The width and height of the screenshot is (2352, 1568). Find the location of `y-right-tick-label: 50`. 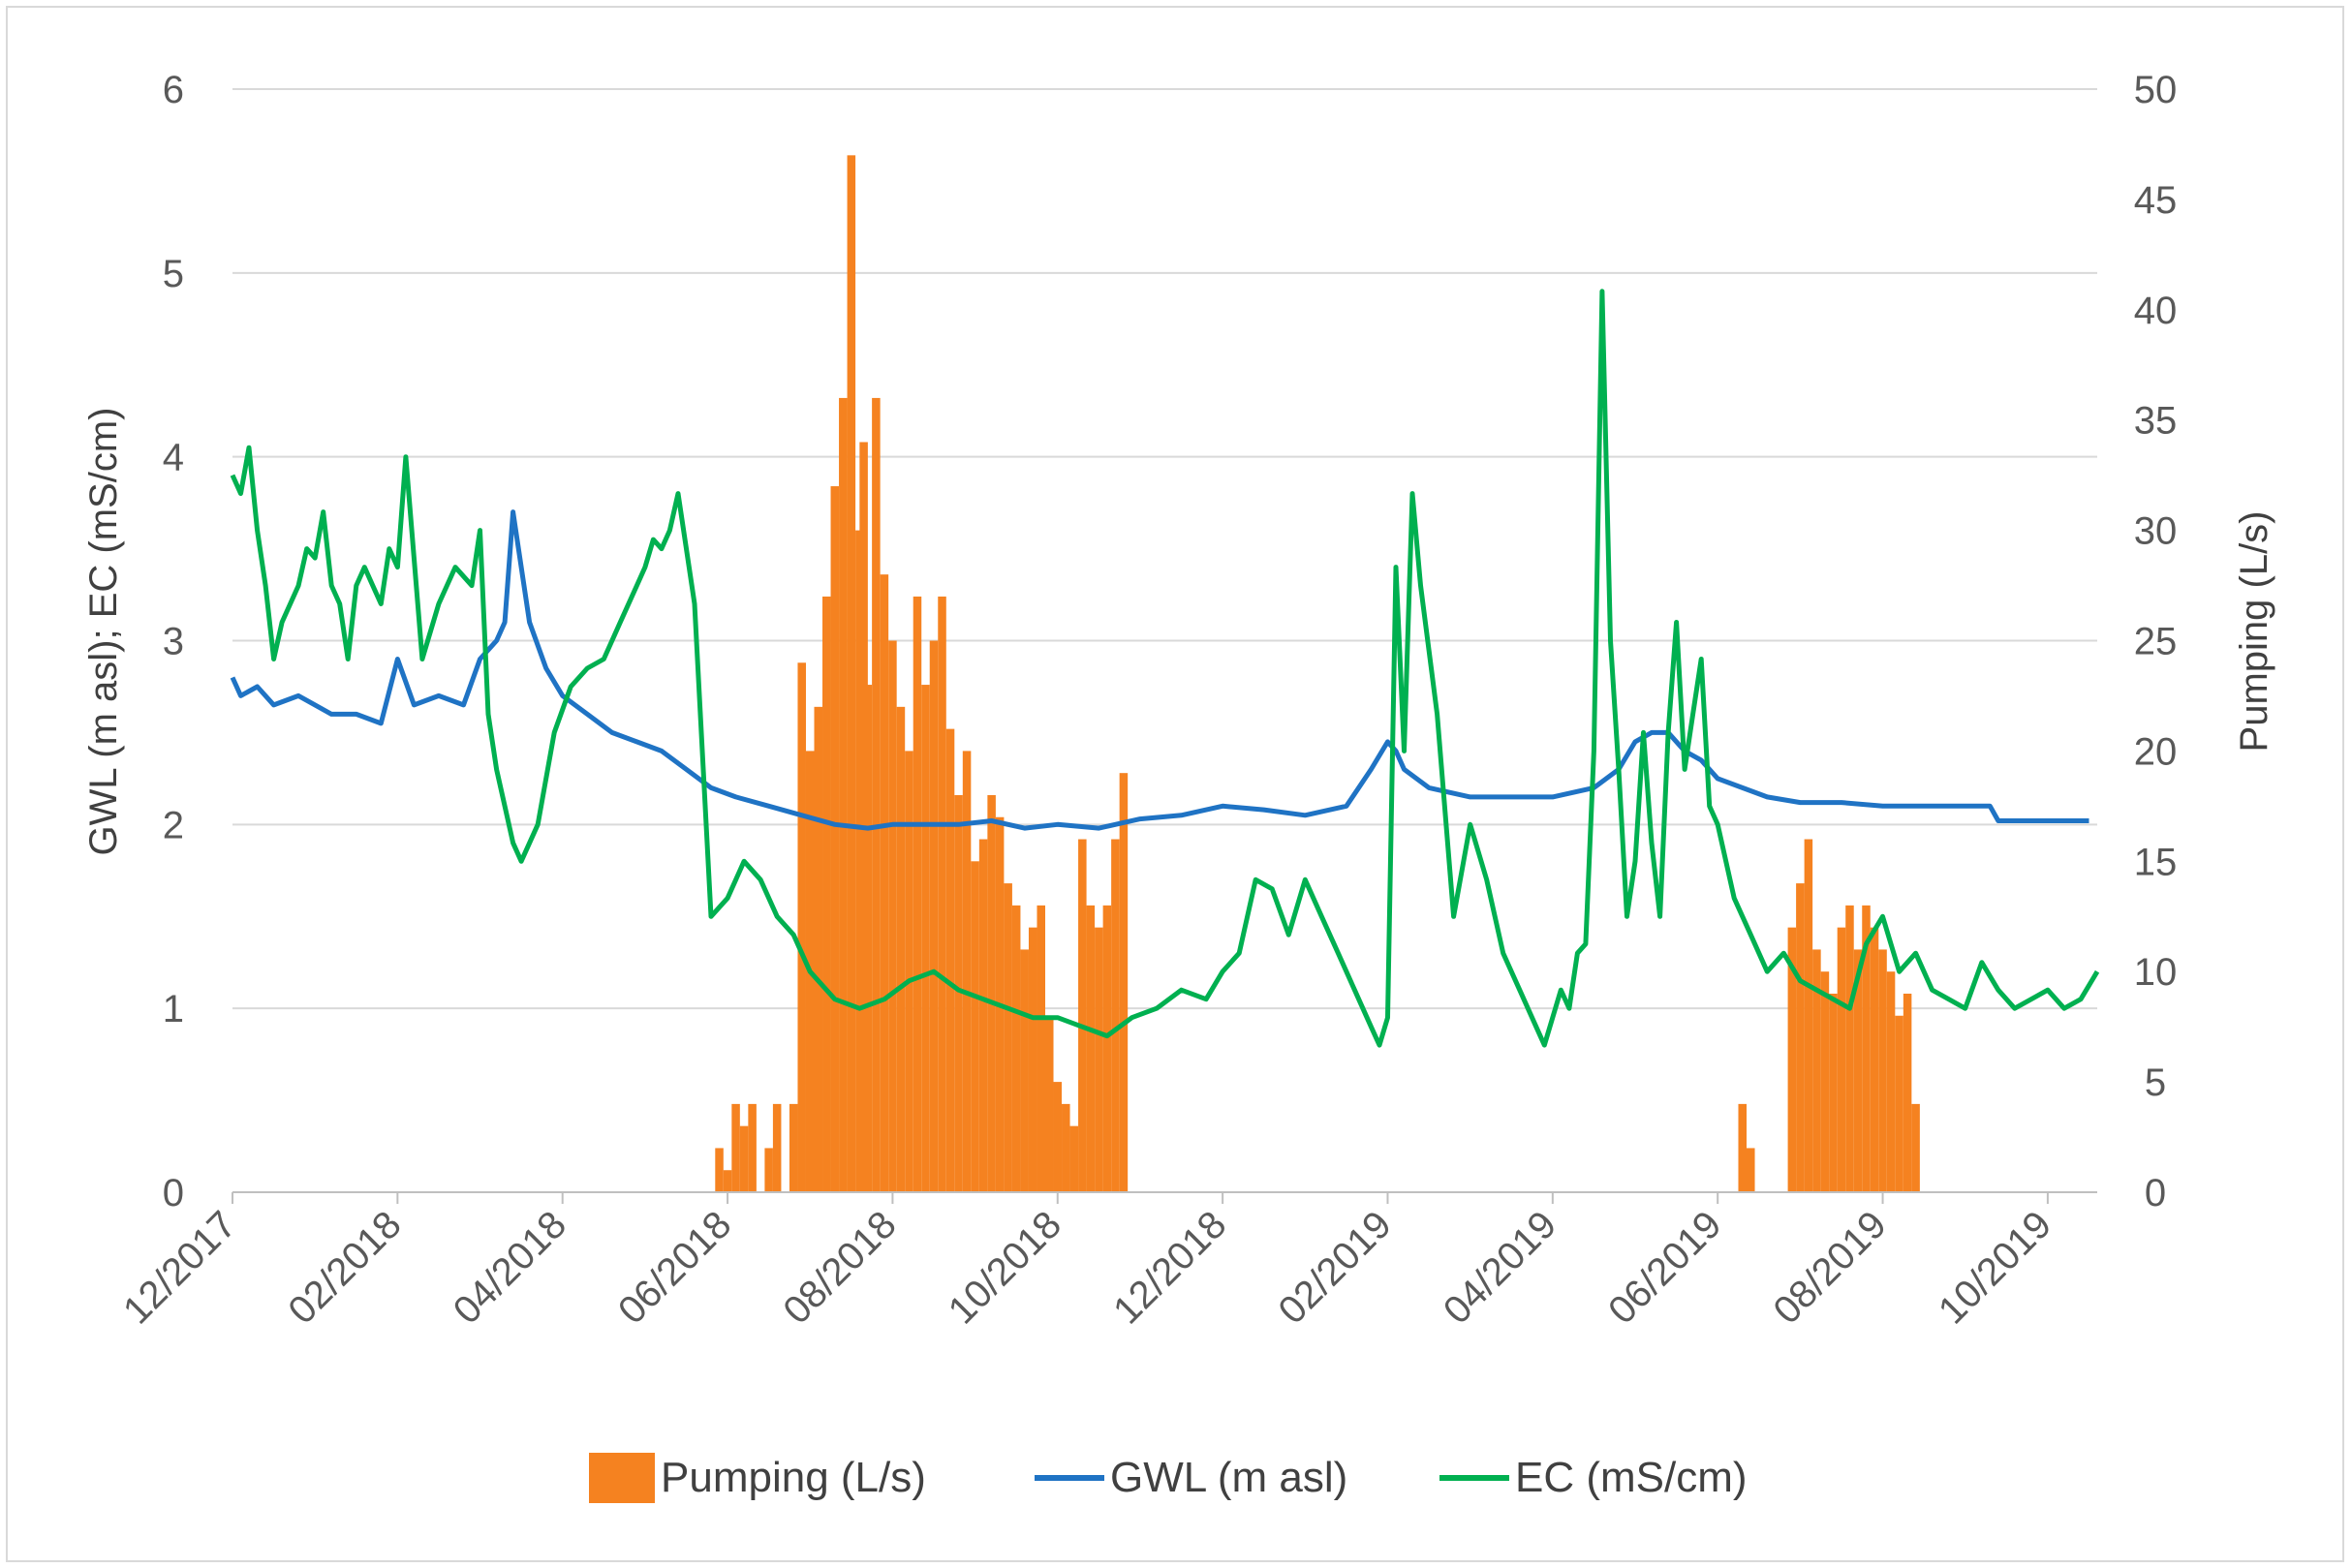

y-right-tick-label: 50 is located at coordinates (2156, 90).